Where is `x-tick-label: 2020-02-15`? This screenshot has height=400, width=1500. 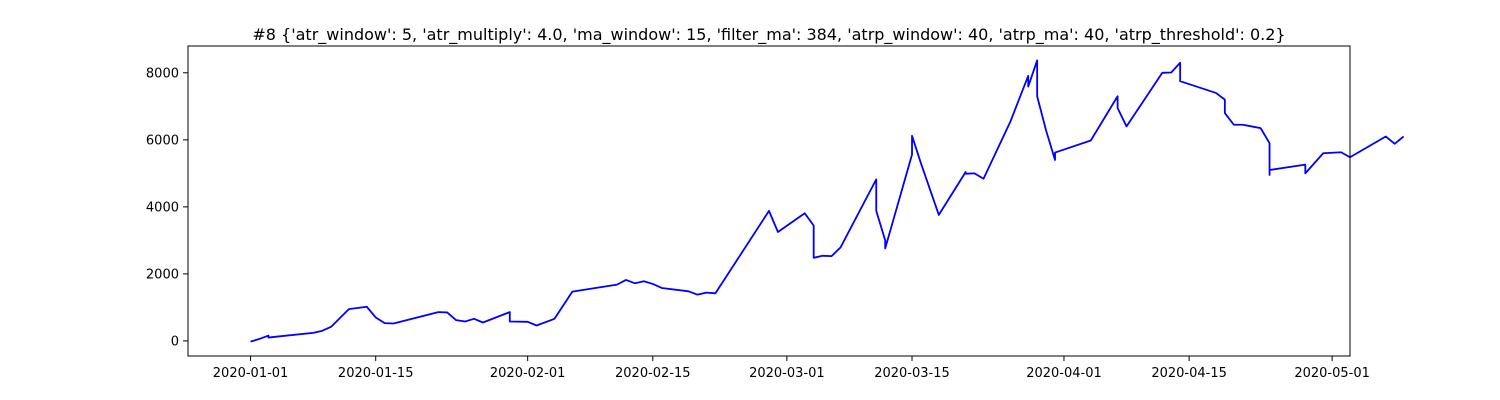 x-tick-label: 2020-02-15 is located at coordinates (653, 373).